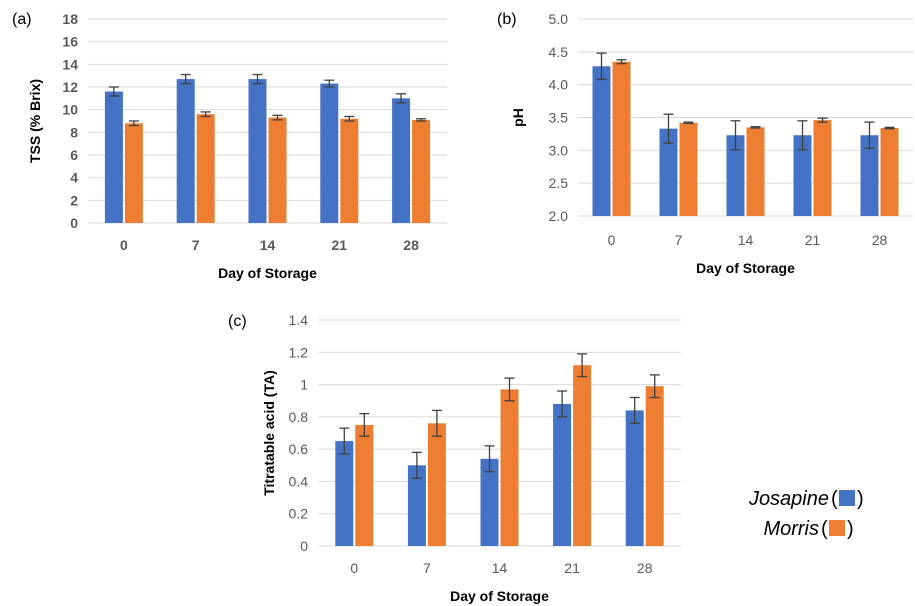  Describe the element at coordinates (299, 320) in the screenshot. I see `y-tick-label: 1.4` at that location.